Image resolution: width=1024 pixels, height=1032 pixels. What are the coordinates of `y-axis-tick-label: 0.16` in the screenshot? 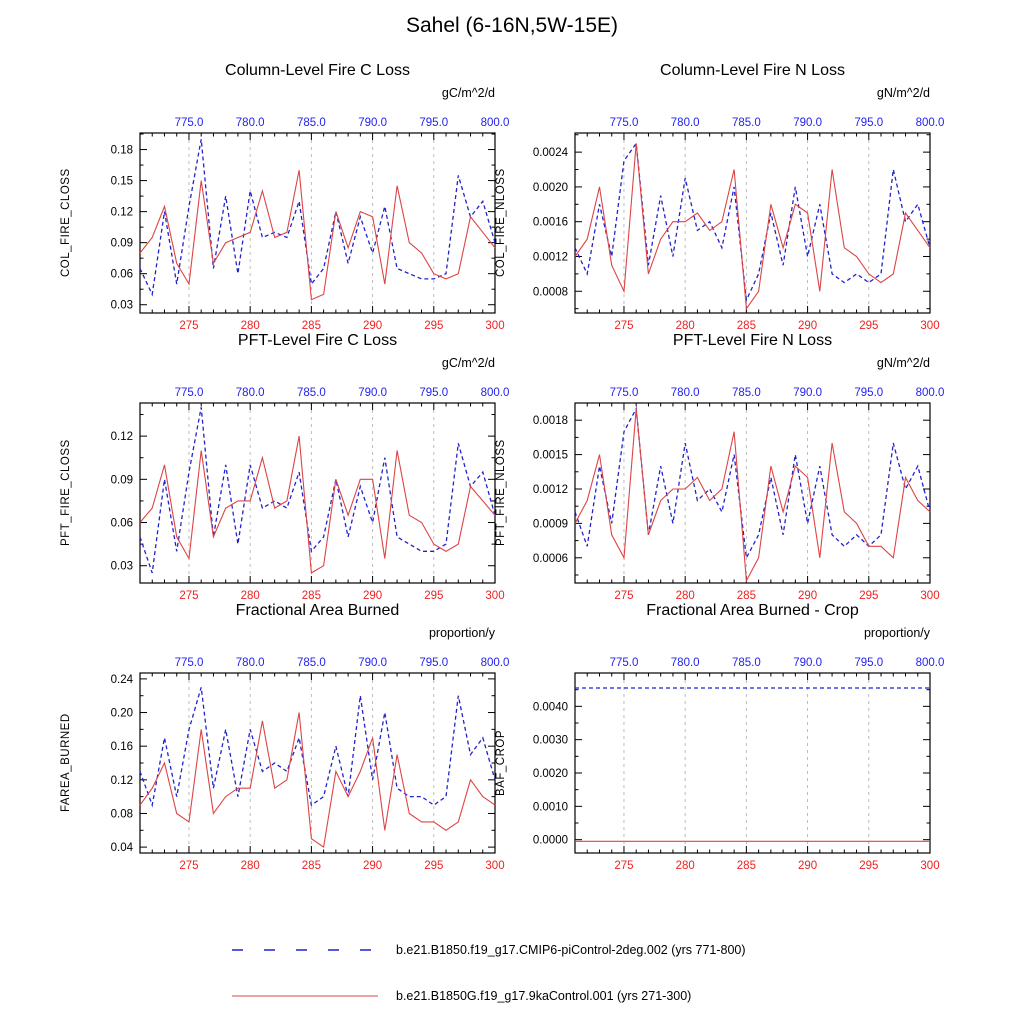 It's located at (122, 747).